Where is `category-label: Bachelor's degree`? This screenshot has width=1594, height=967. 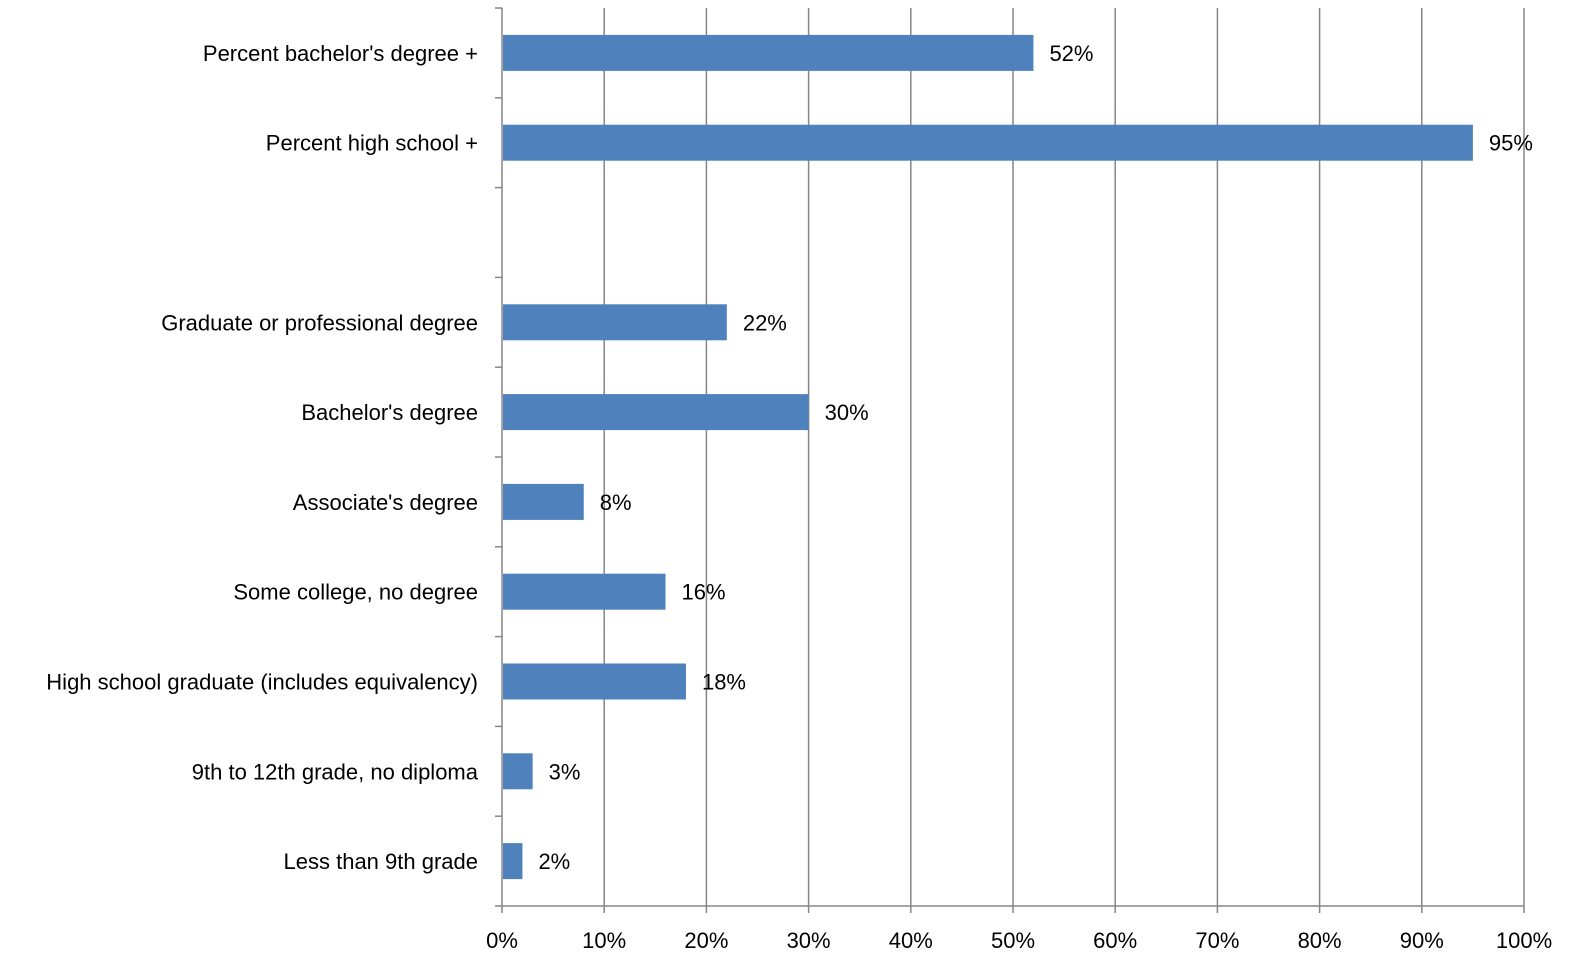
category-label: Bachelor's degree is located at coordinates (389, 412).